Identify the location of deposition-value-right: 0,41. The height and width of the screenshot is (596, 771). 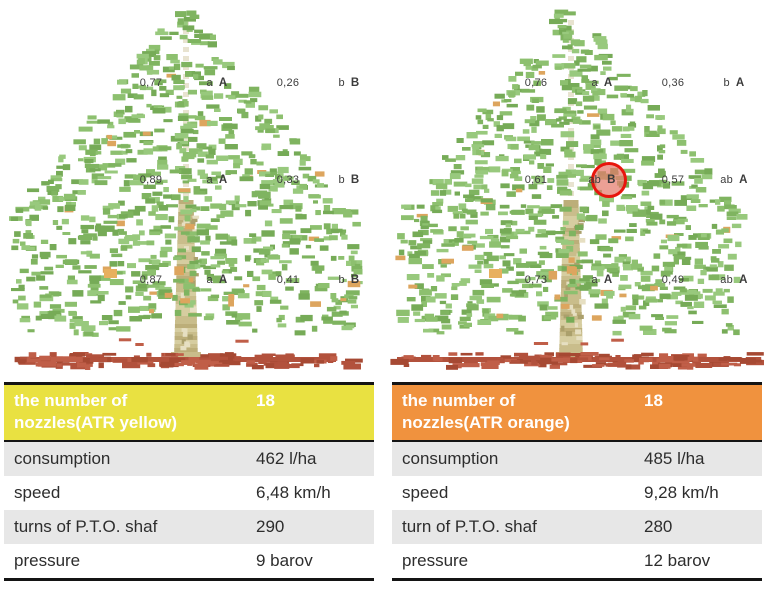
(288, 280).